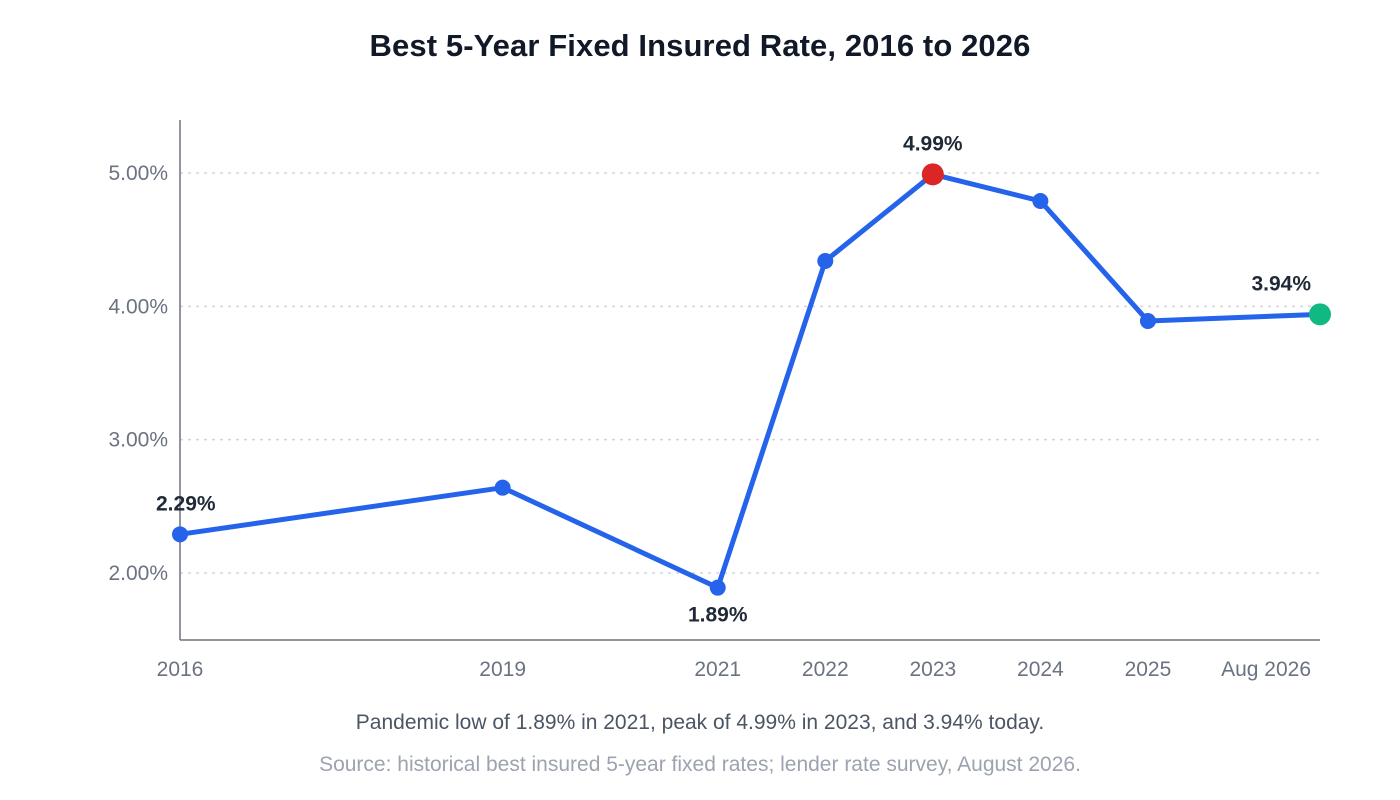  I want to click on y-tick-label: 4.00%, so click(138, 306).